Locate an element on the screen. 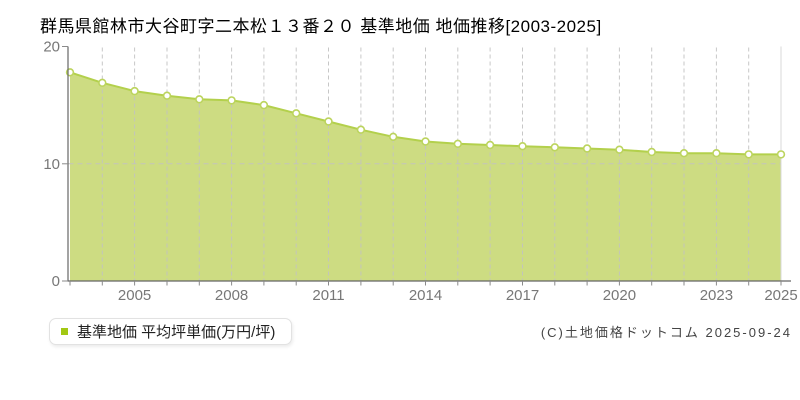 Image resolution: width=800 pixels, height=400 pixels. y-tick-label: 0 is located at coordinates (56, 281).